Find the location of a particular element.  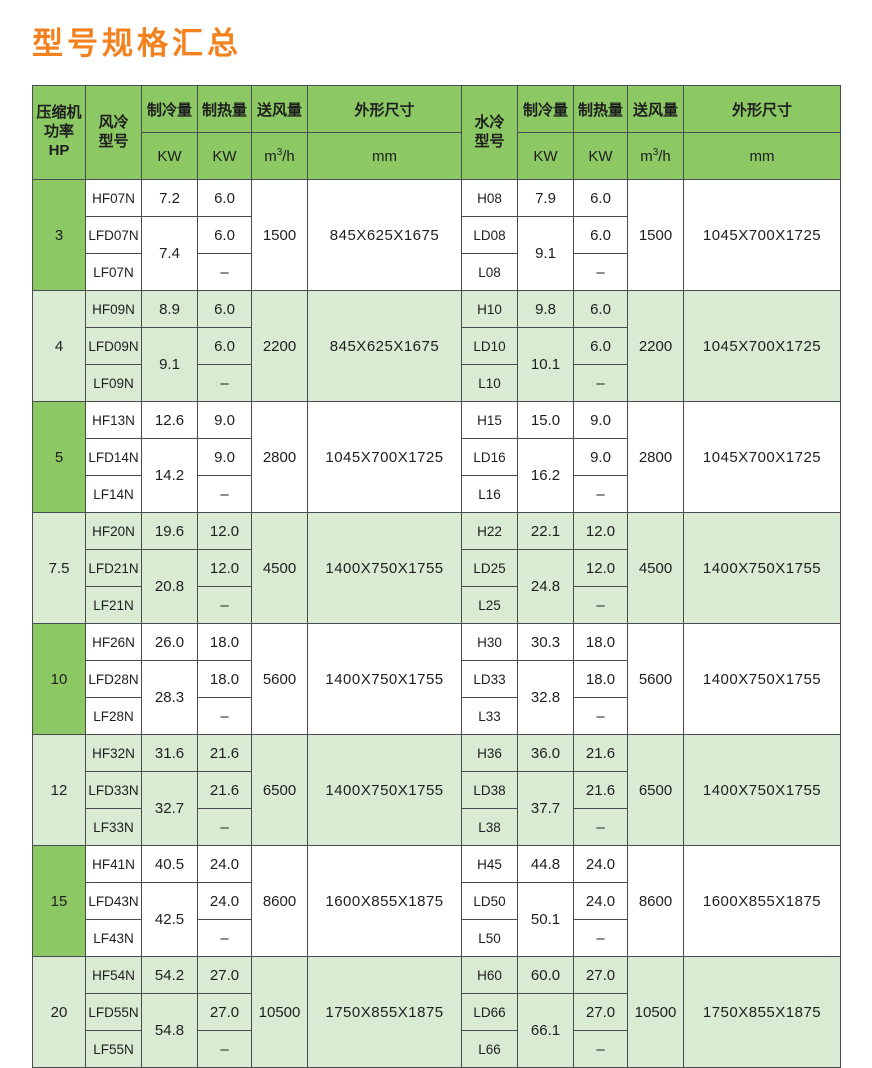

water-model-cell: H45 is located at coordinates (489, 864).